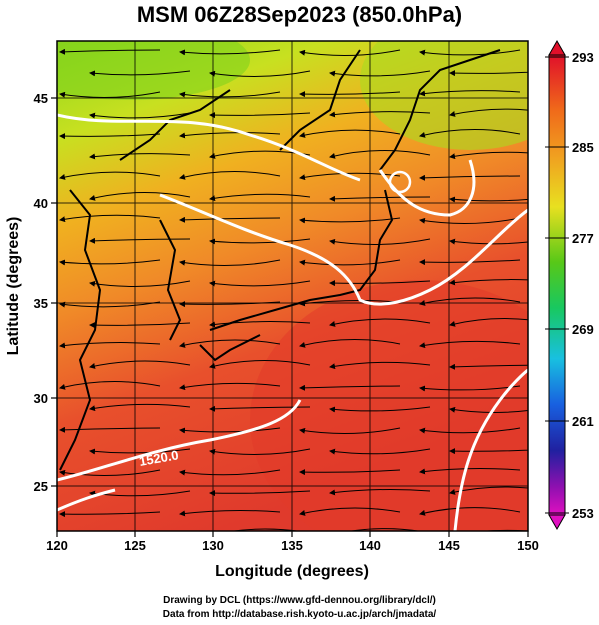 The image size is (599, 625). I want to click on low-center-contour, so click(400, 182).